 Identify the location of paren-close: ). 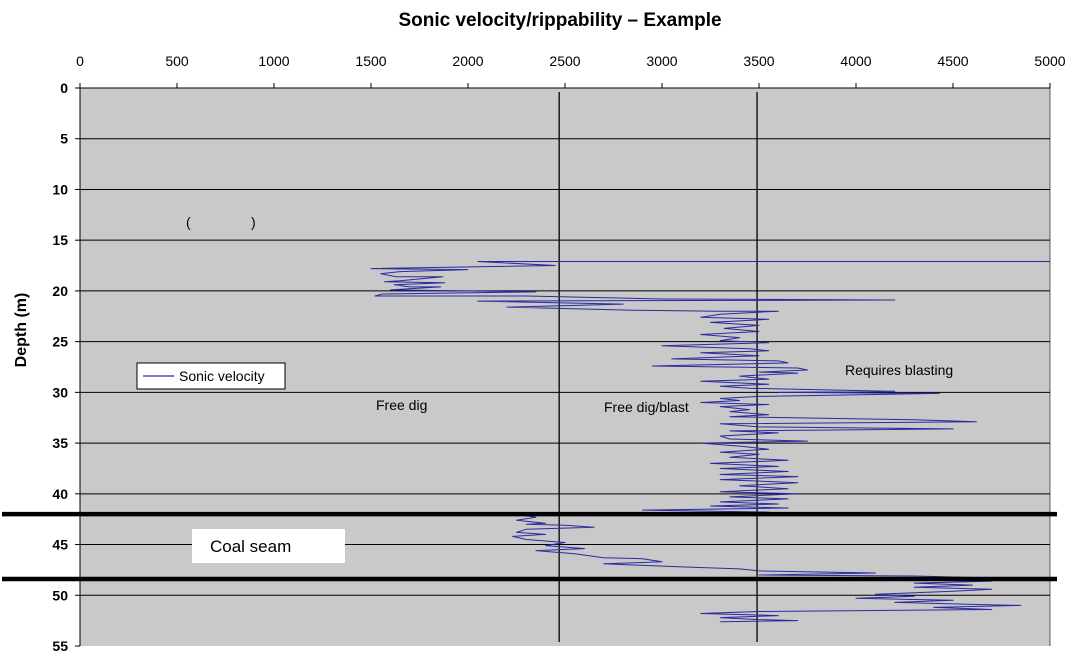
(253, 222).